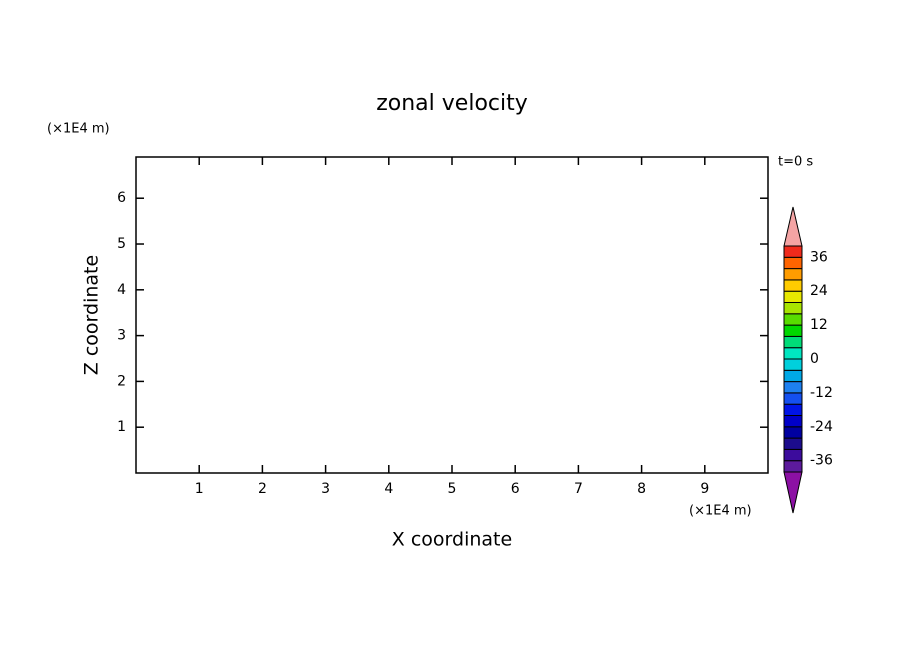 The height and width of the screenshot is (654, 904). What do you see at coordinates (795, 162) in the screenshot?
I see `time-label: t=0 s` at bounding box center [795, 162].